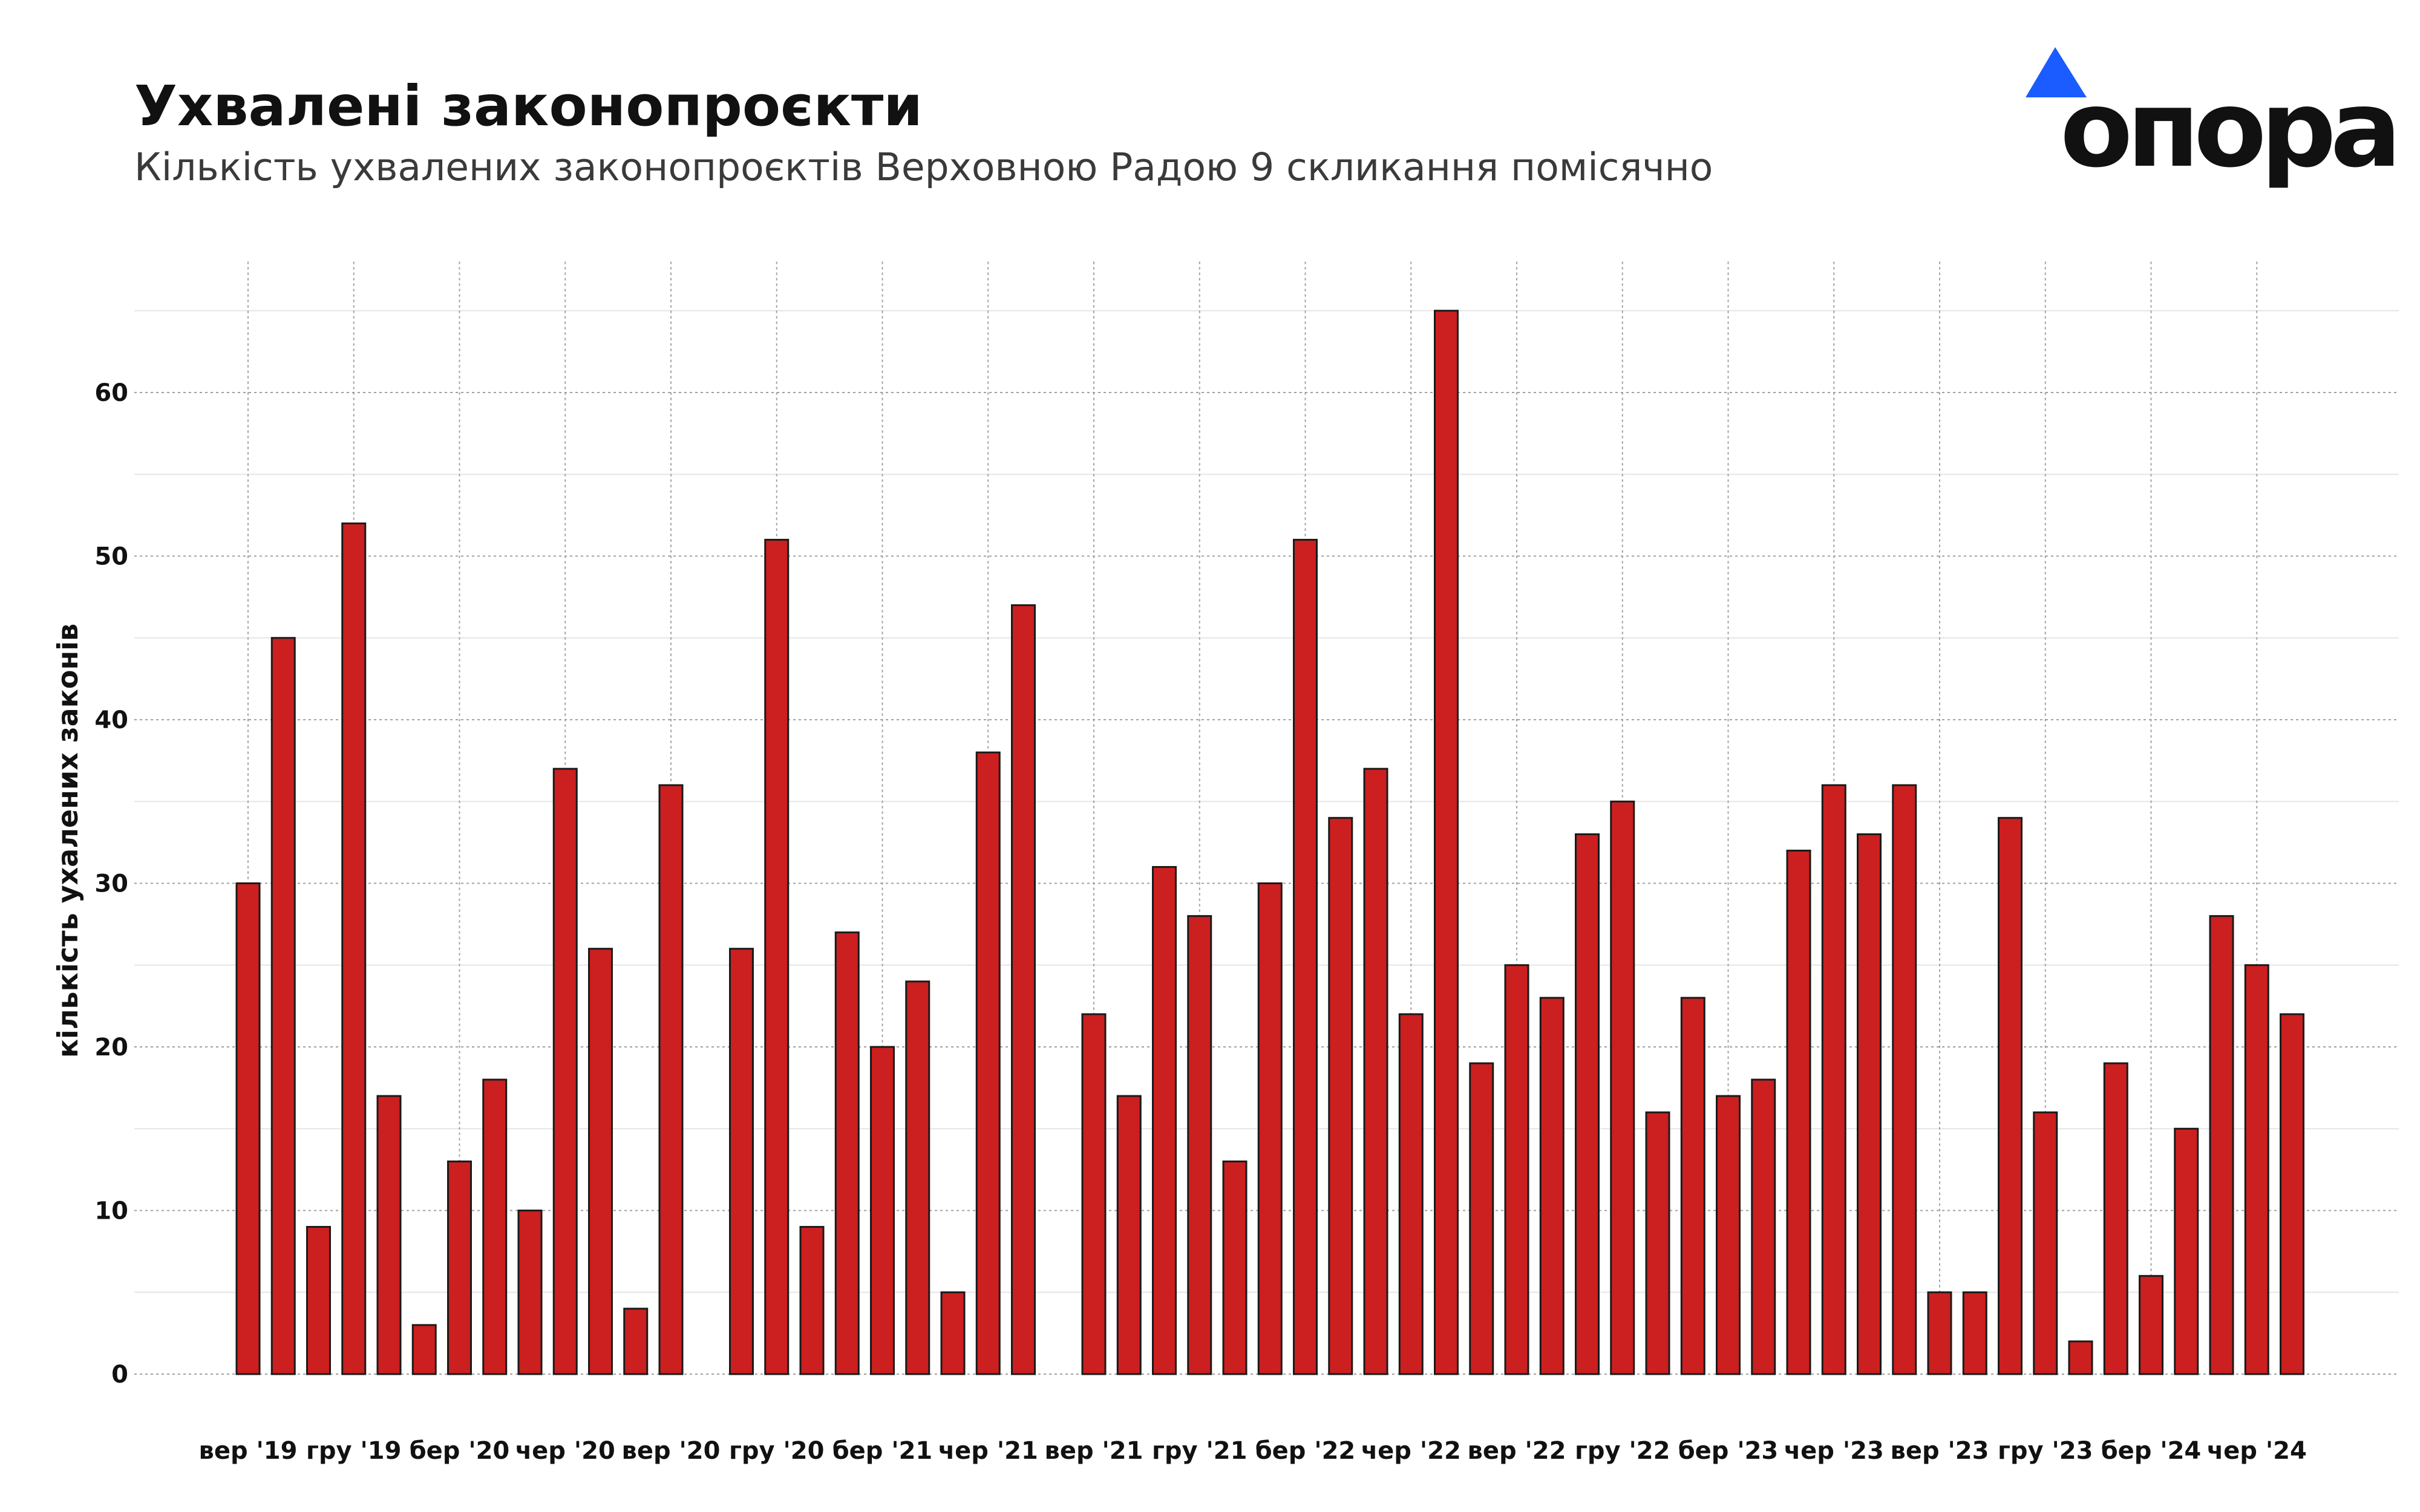 The height and width of the screenshot is (1512, 2420). Describe the element at coordinates (1728, 1451) in the screenshot. I see `x-tick-label: бер '23` at that location.